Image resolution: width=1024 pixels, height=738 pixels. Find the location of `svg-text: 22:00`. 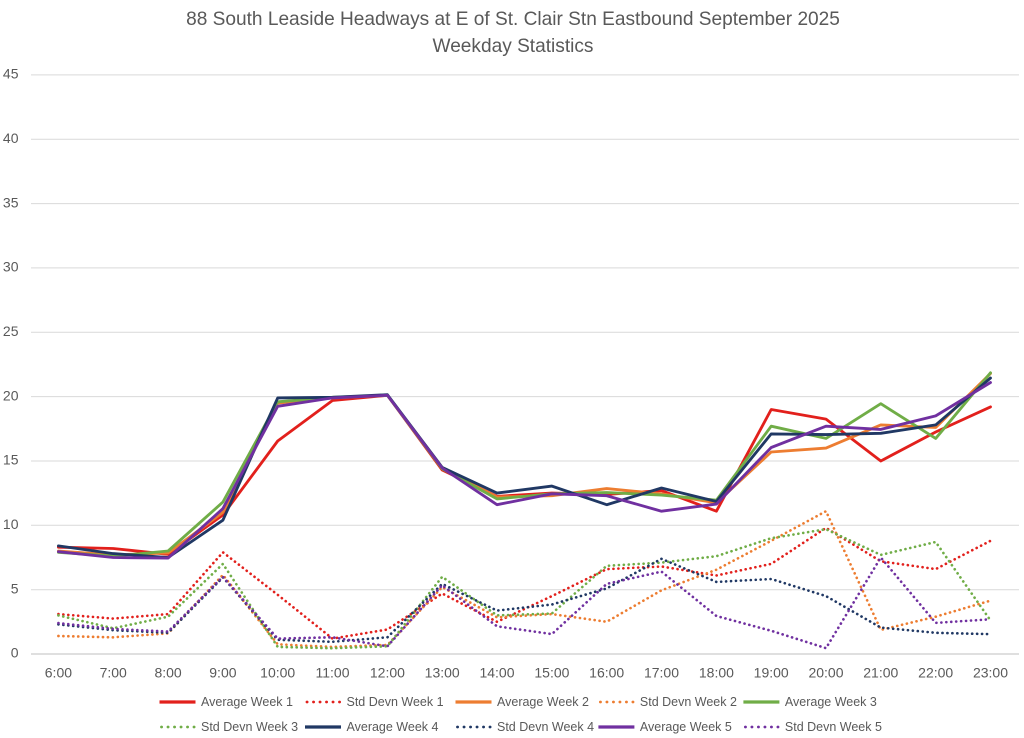

svg-text: 22:00 is located at coordinates (935, 672).